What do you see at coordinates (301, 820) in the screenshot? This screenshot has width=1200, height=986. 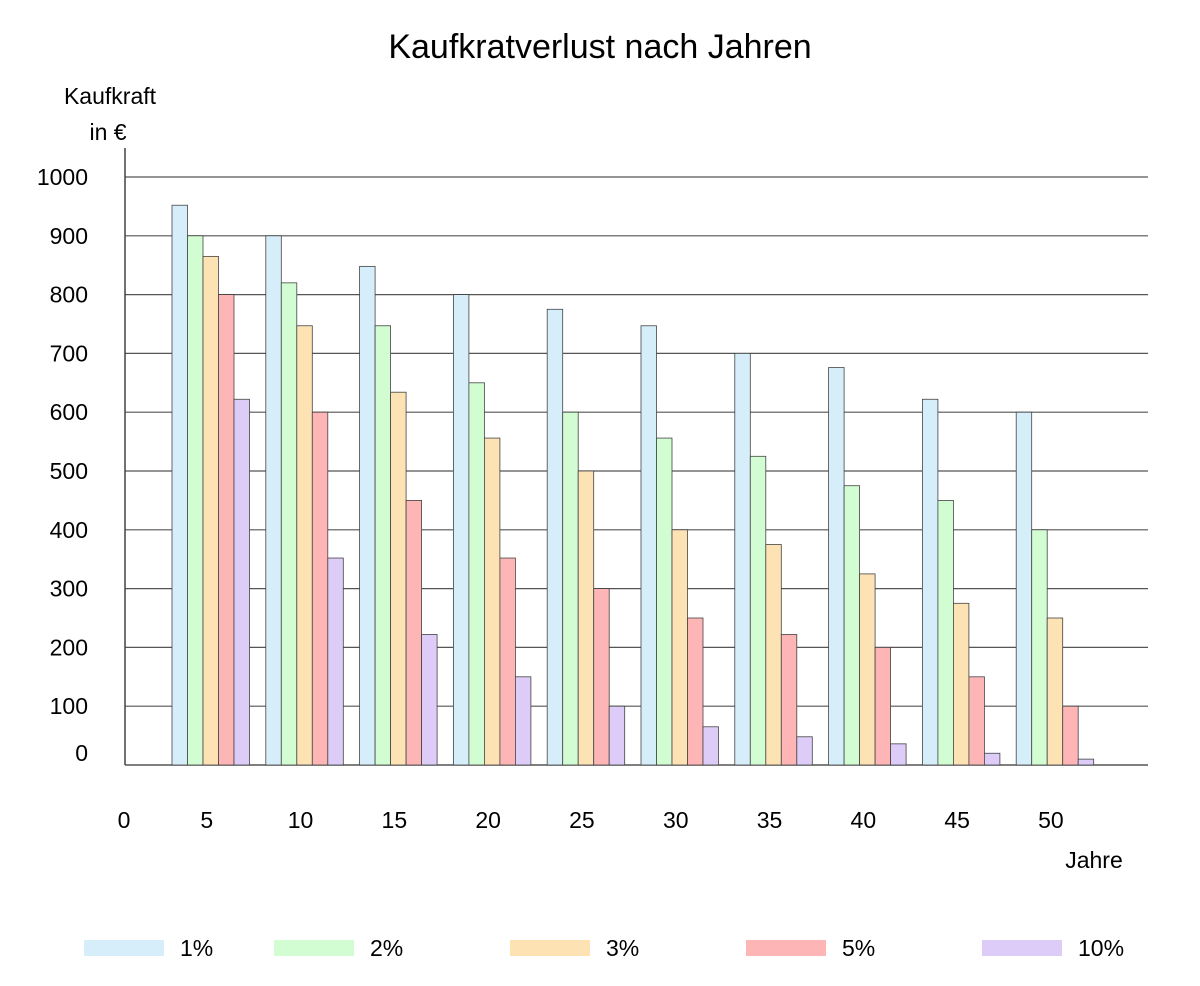 I see `x-tick-label: 10` at bounding box center [301, 820].